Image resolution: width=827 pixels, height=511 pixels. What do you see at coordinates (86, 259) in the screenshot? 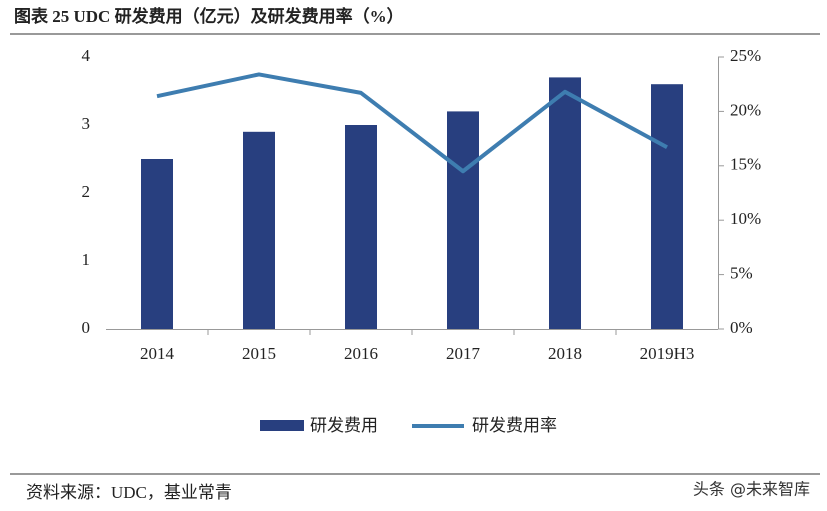
I see `y-tick-label: 1` at bounding box center [86, 259].